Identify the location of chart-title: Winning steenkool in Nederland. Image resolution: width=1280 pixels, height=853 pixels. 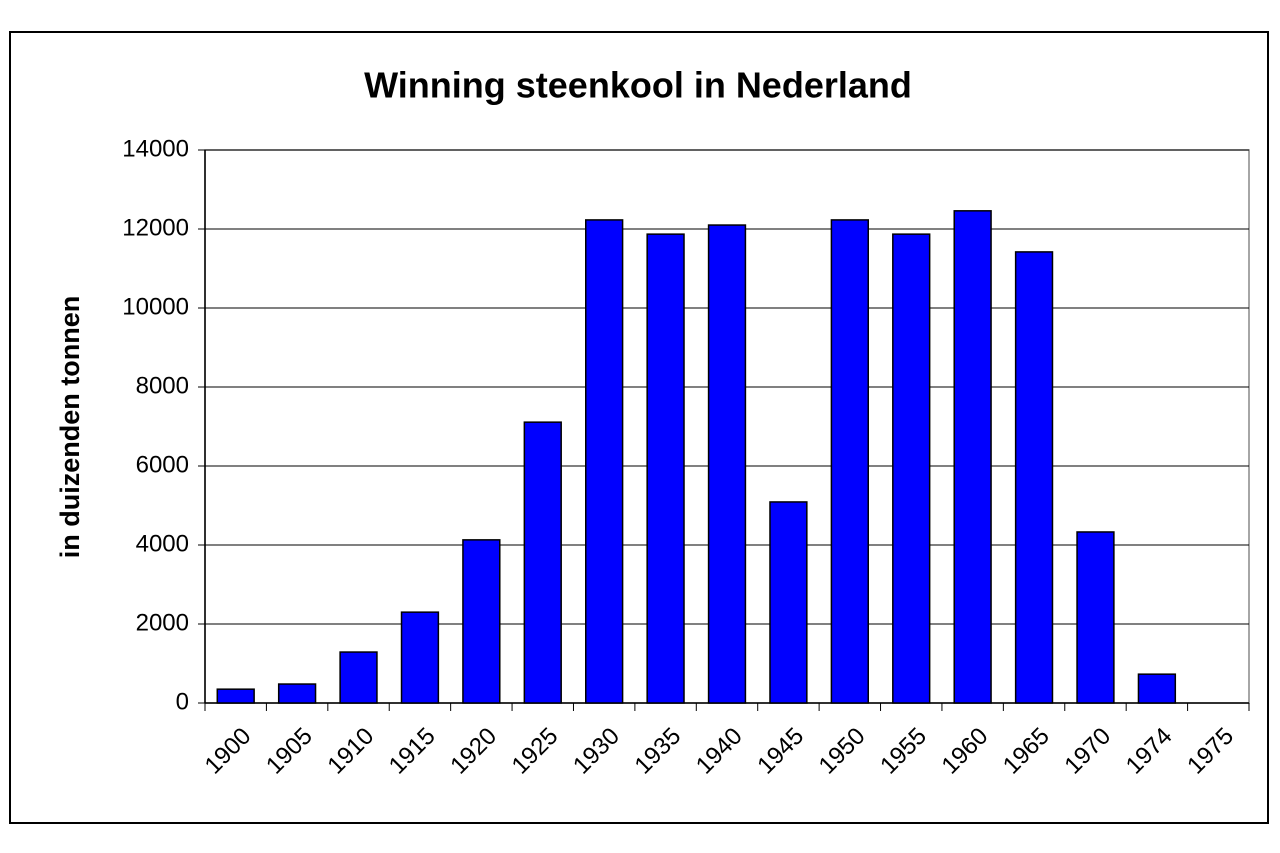
(638, 85).